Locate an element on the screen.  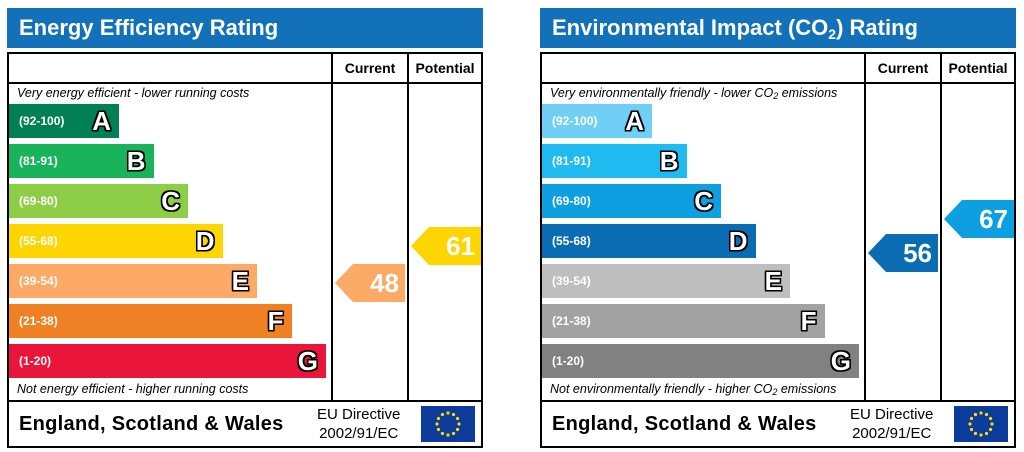
top-caption-sub: 2 is located at coordinates (776, 96).